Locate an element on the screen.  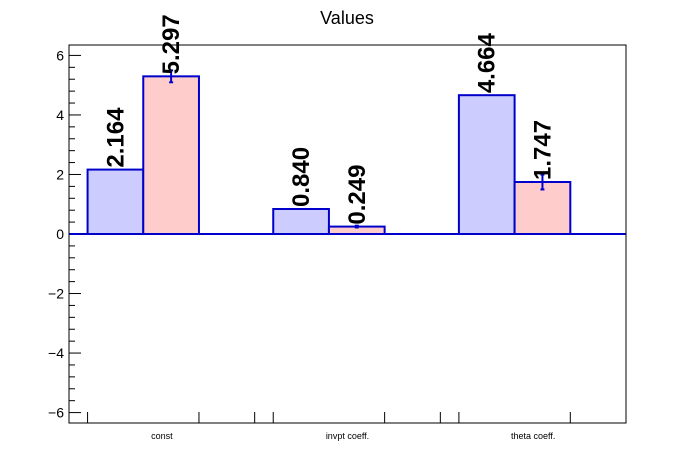
data-label: 2.164 is located at coordinates (115, 137).